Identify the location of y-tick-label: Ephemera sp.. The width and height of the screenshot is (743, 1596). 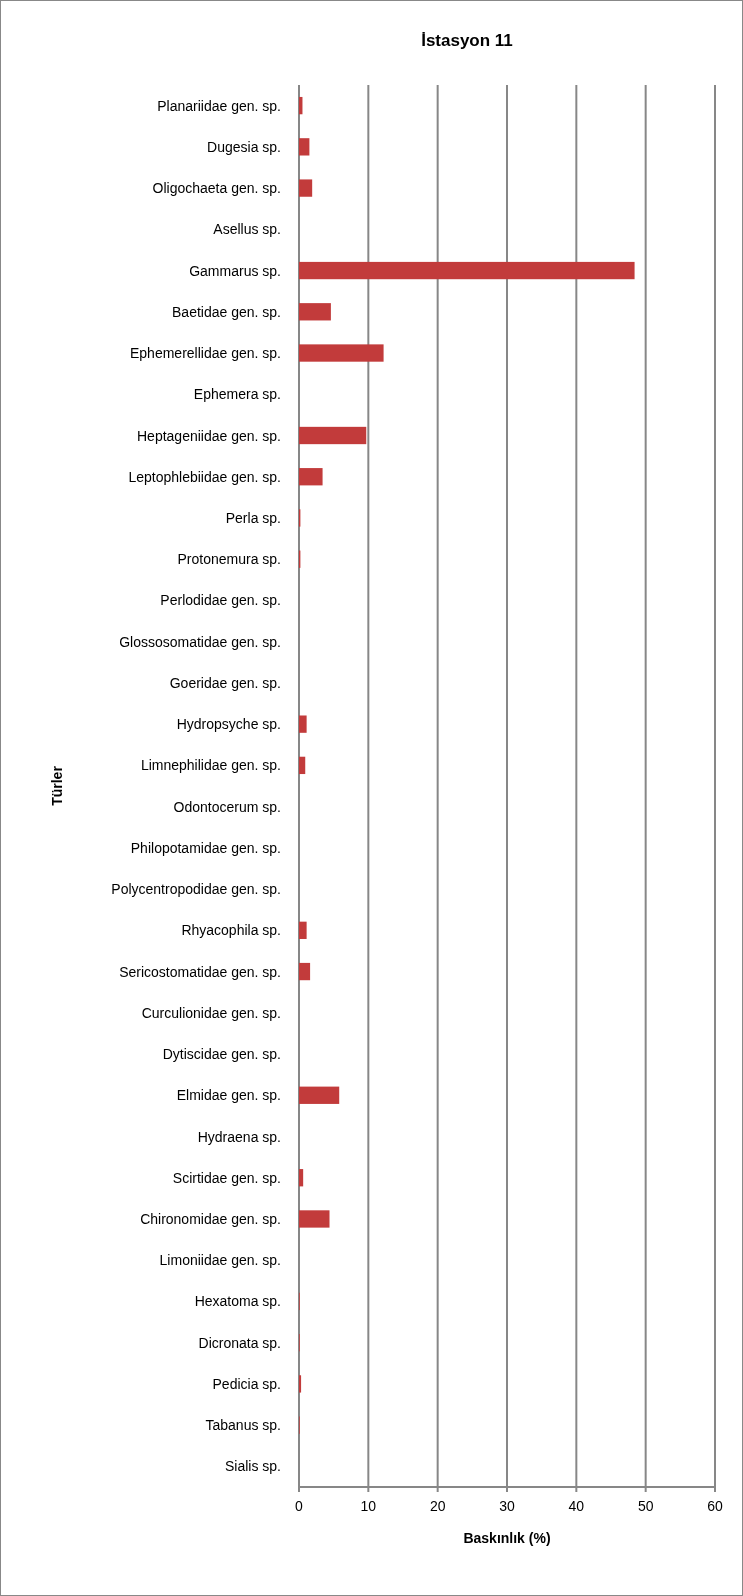
(237, 394).